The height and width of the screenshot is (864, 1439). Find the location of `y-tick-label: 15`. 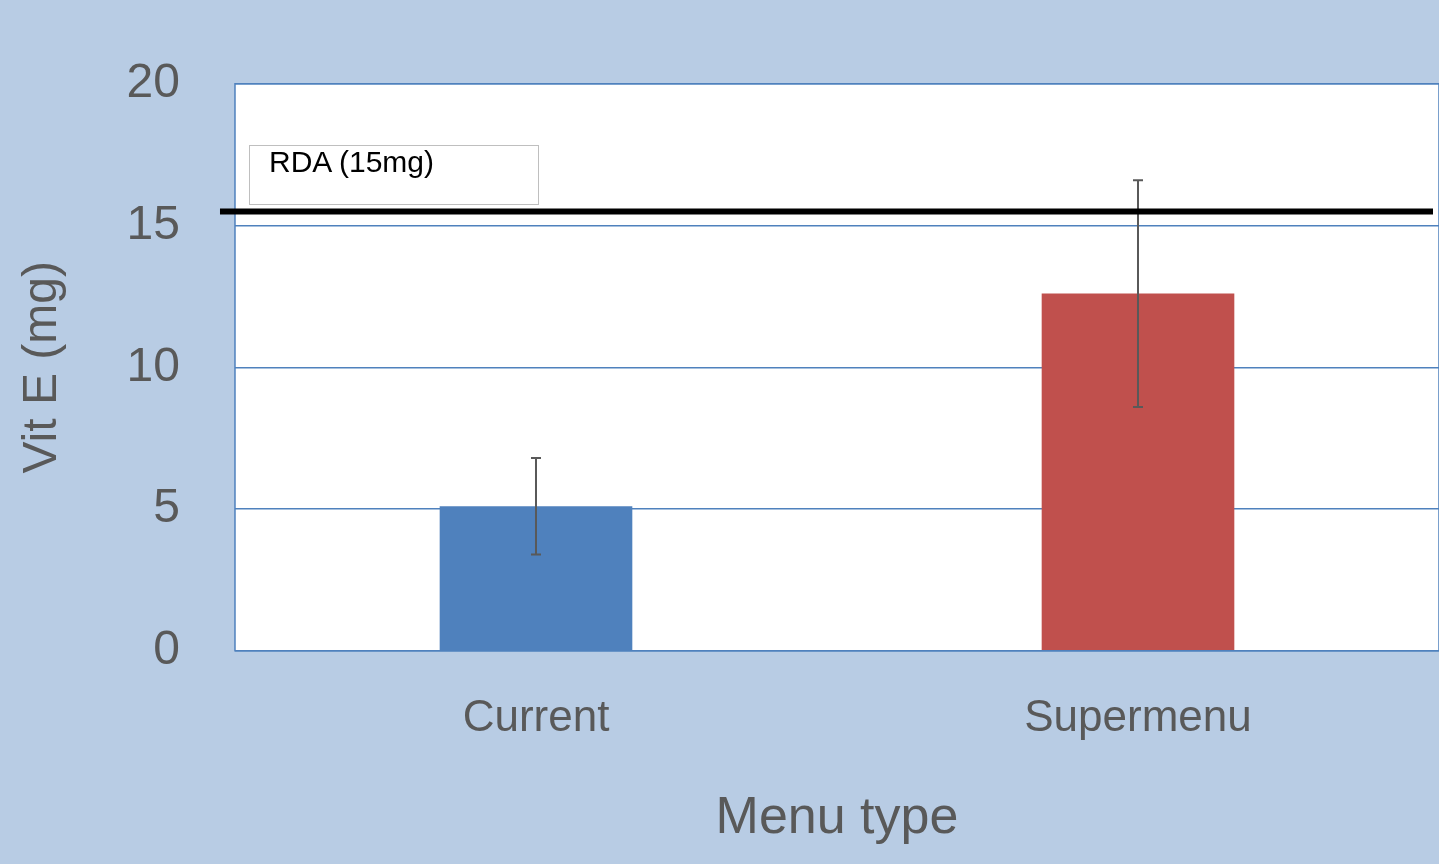

y-tick-label: 15 is located at coordinates (153, 222).